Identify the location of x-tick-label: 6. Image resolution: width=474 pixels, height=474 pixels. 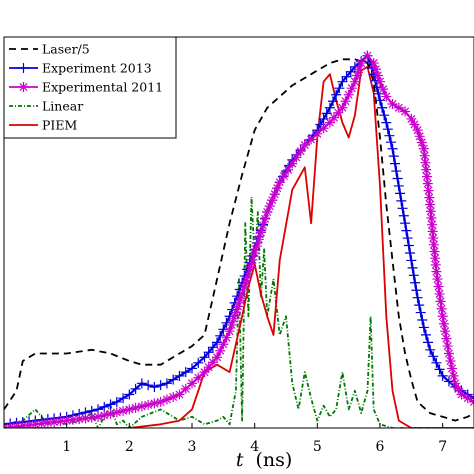
(380, 447).